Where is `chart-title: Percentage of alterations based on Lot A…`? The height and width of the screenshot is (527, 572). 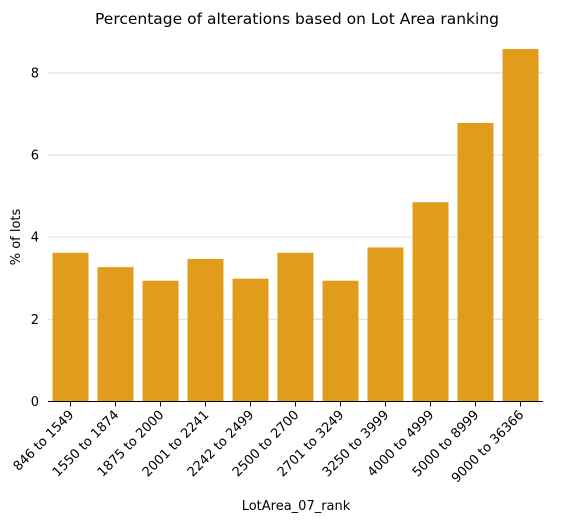 chart-title: Percentage of alterations based on Lot A… is located at coordinates (297, 19).